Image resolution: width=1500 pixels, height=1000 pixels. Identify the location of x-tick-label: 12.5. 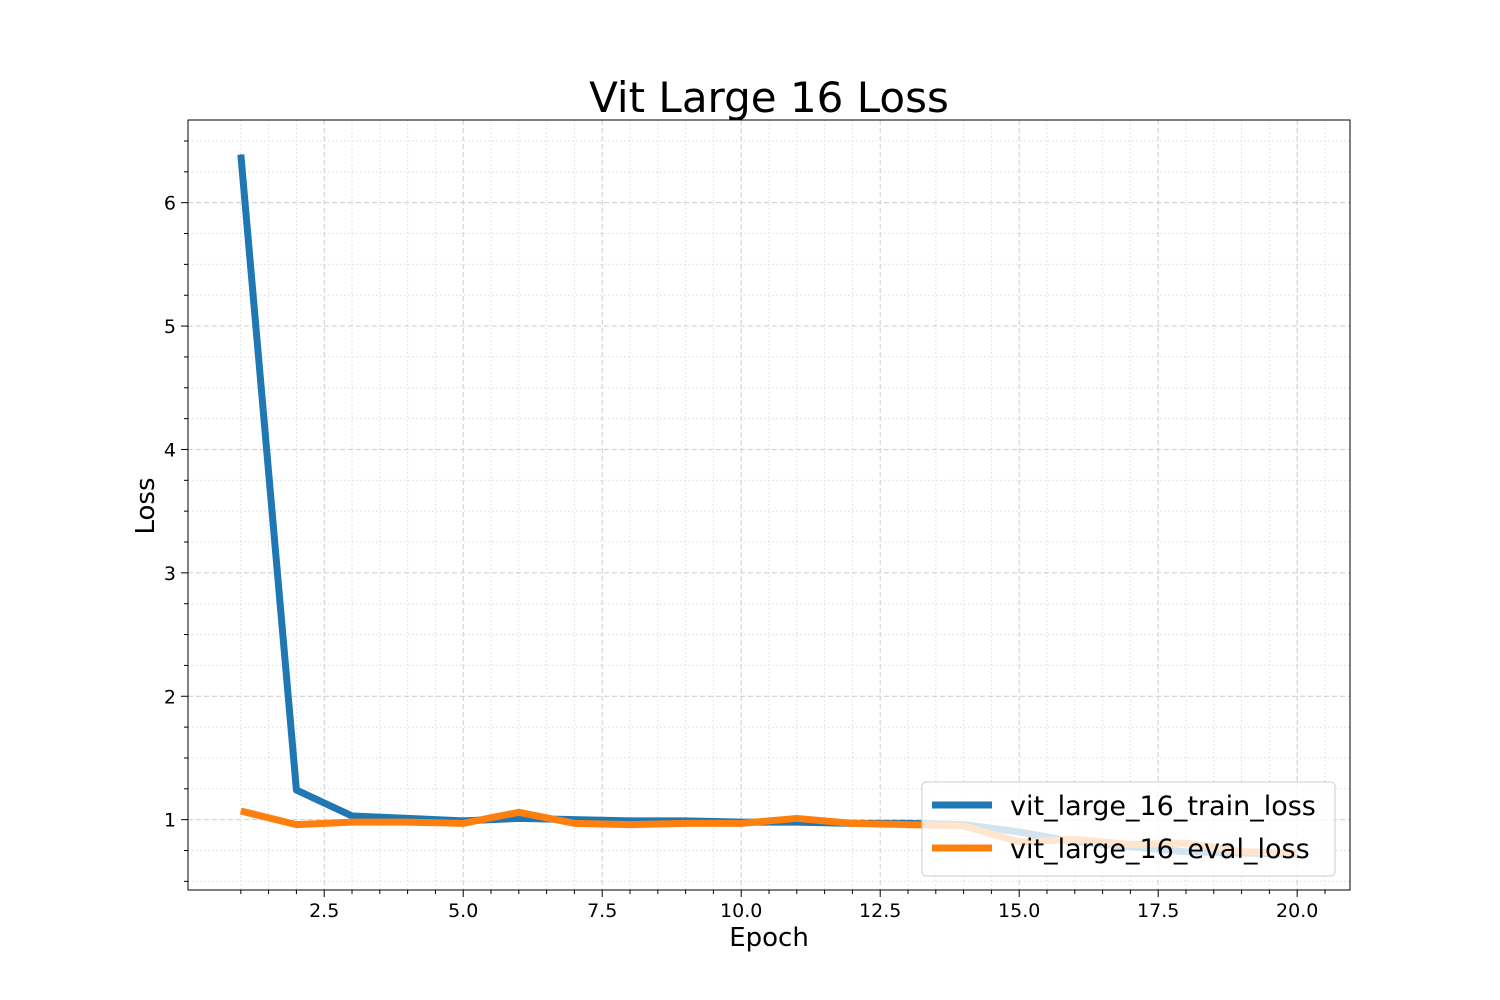
(880, 911).